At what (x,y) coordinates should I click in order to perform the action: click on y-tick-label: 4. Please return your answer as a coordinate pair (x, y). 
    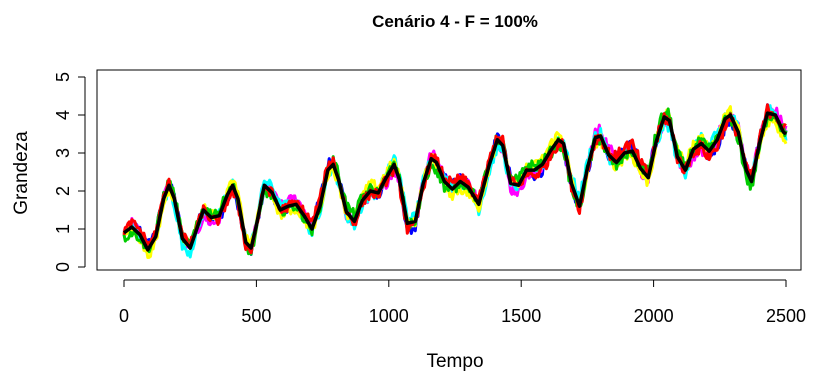
    Looking at the image, I should click on (63, 115).